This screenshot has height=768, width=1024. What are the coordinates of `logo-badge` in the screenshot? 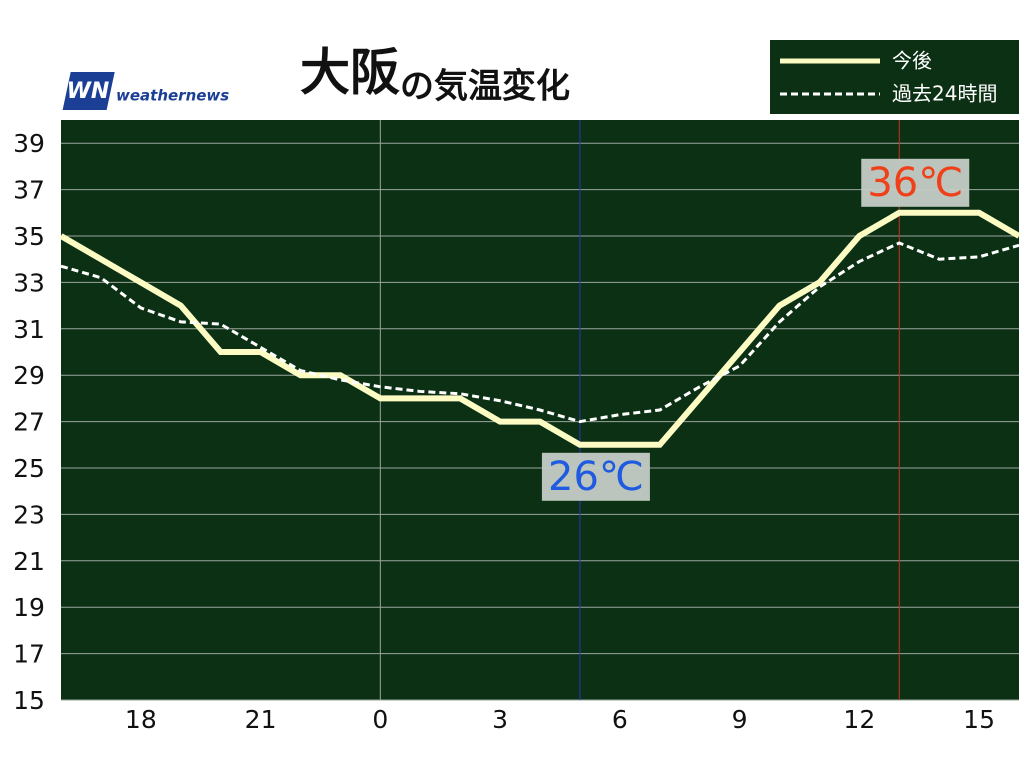 It's located at (88, 91).